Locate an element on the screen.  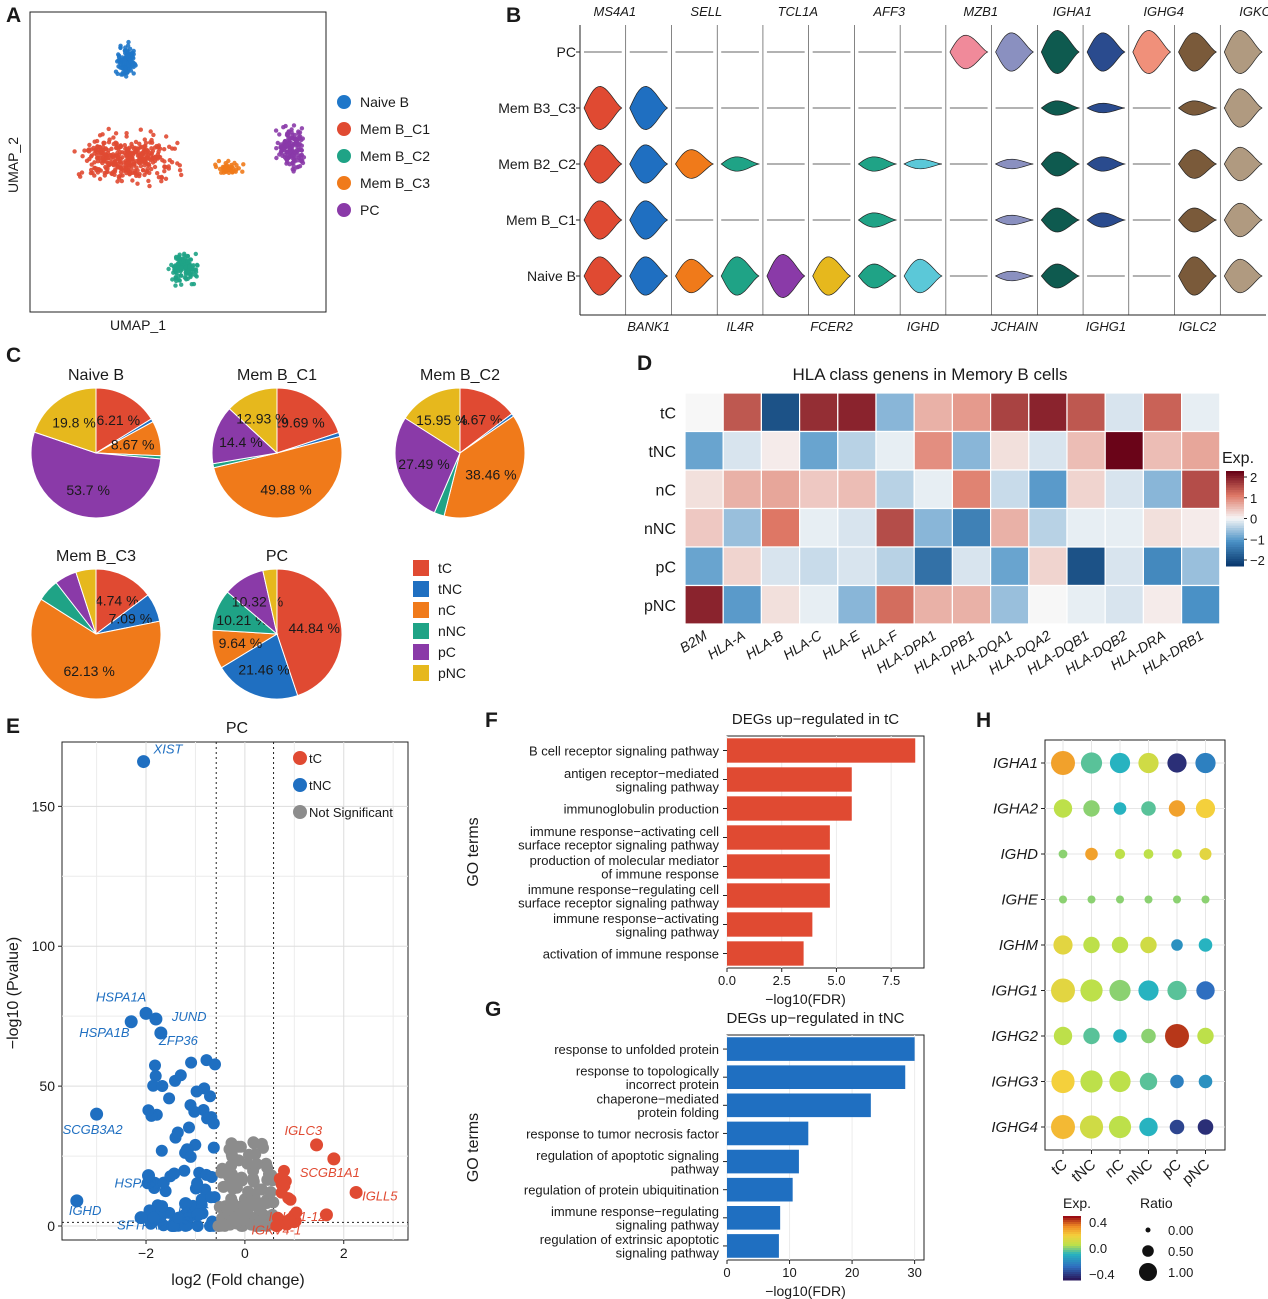
dotplot-row-label: IGHA1 is located at coordinates (1015, 763).